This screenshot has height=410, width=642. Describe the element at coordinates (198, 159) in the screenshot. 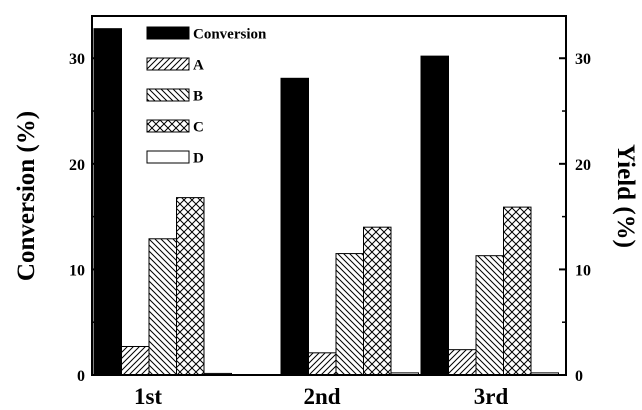

I see `legend-label-d: D` at that location.